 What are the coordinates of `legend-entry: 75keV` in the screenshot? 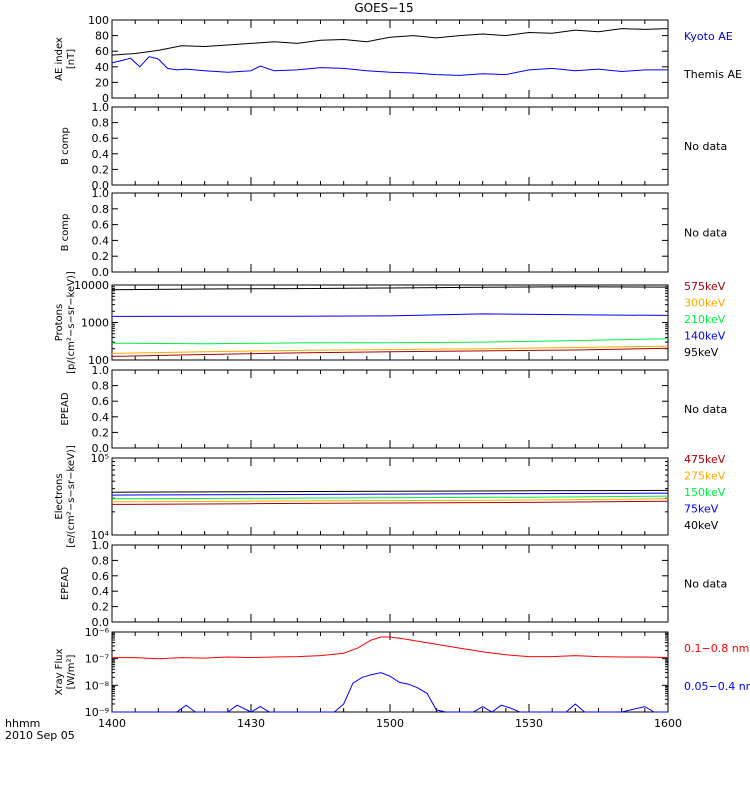 It's located at (701, 509).